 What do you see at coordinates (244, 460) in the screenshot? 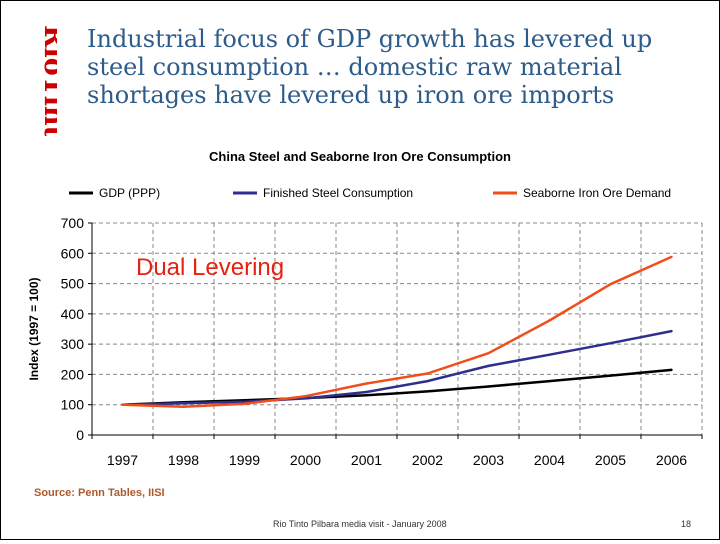
I see `xtick-label-1999: 1999` at bounding box center [244, 460].